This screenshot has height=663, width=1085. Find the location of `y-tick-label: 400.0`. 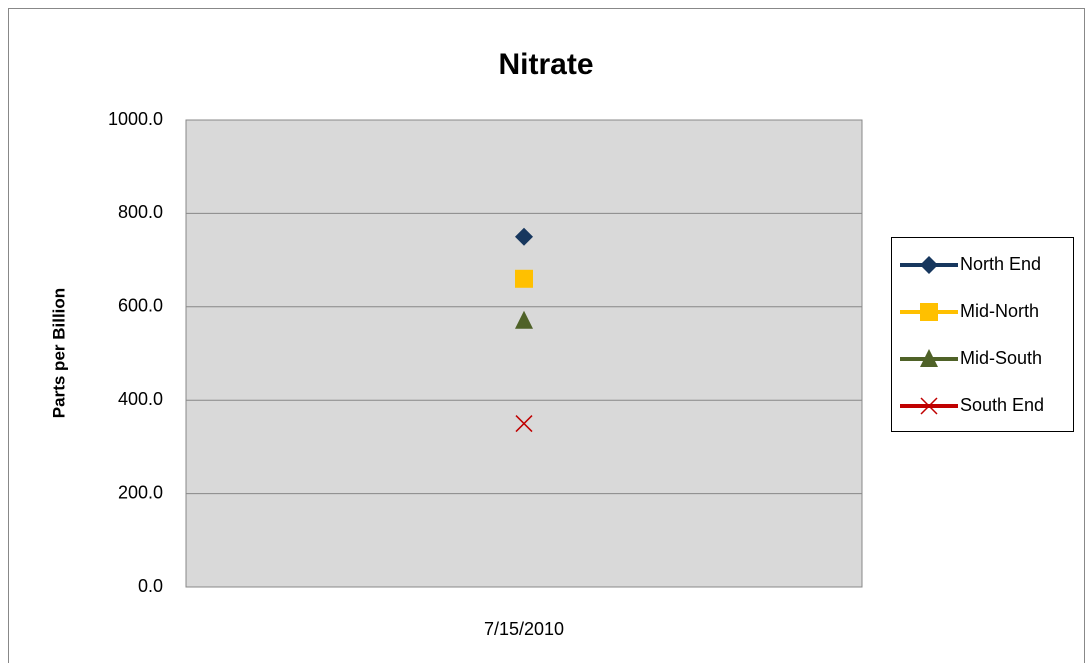

y-tick-label: 400.0 is located at coordinates (140, 399).